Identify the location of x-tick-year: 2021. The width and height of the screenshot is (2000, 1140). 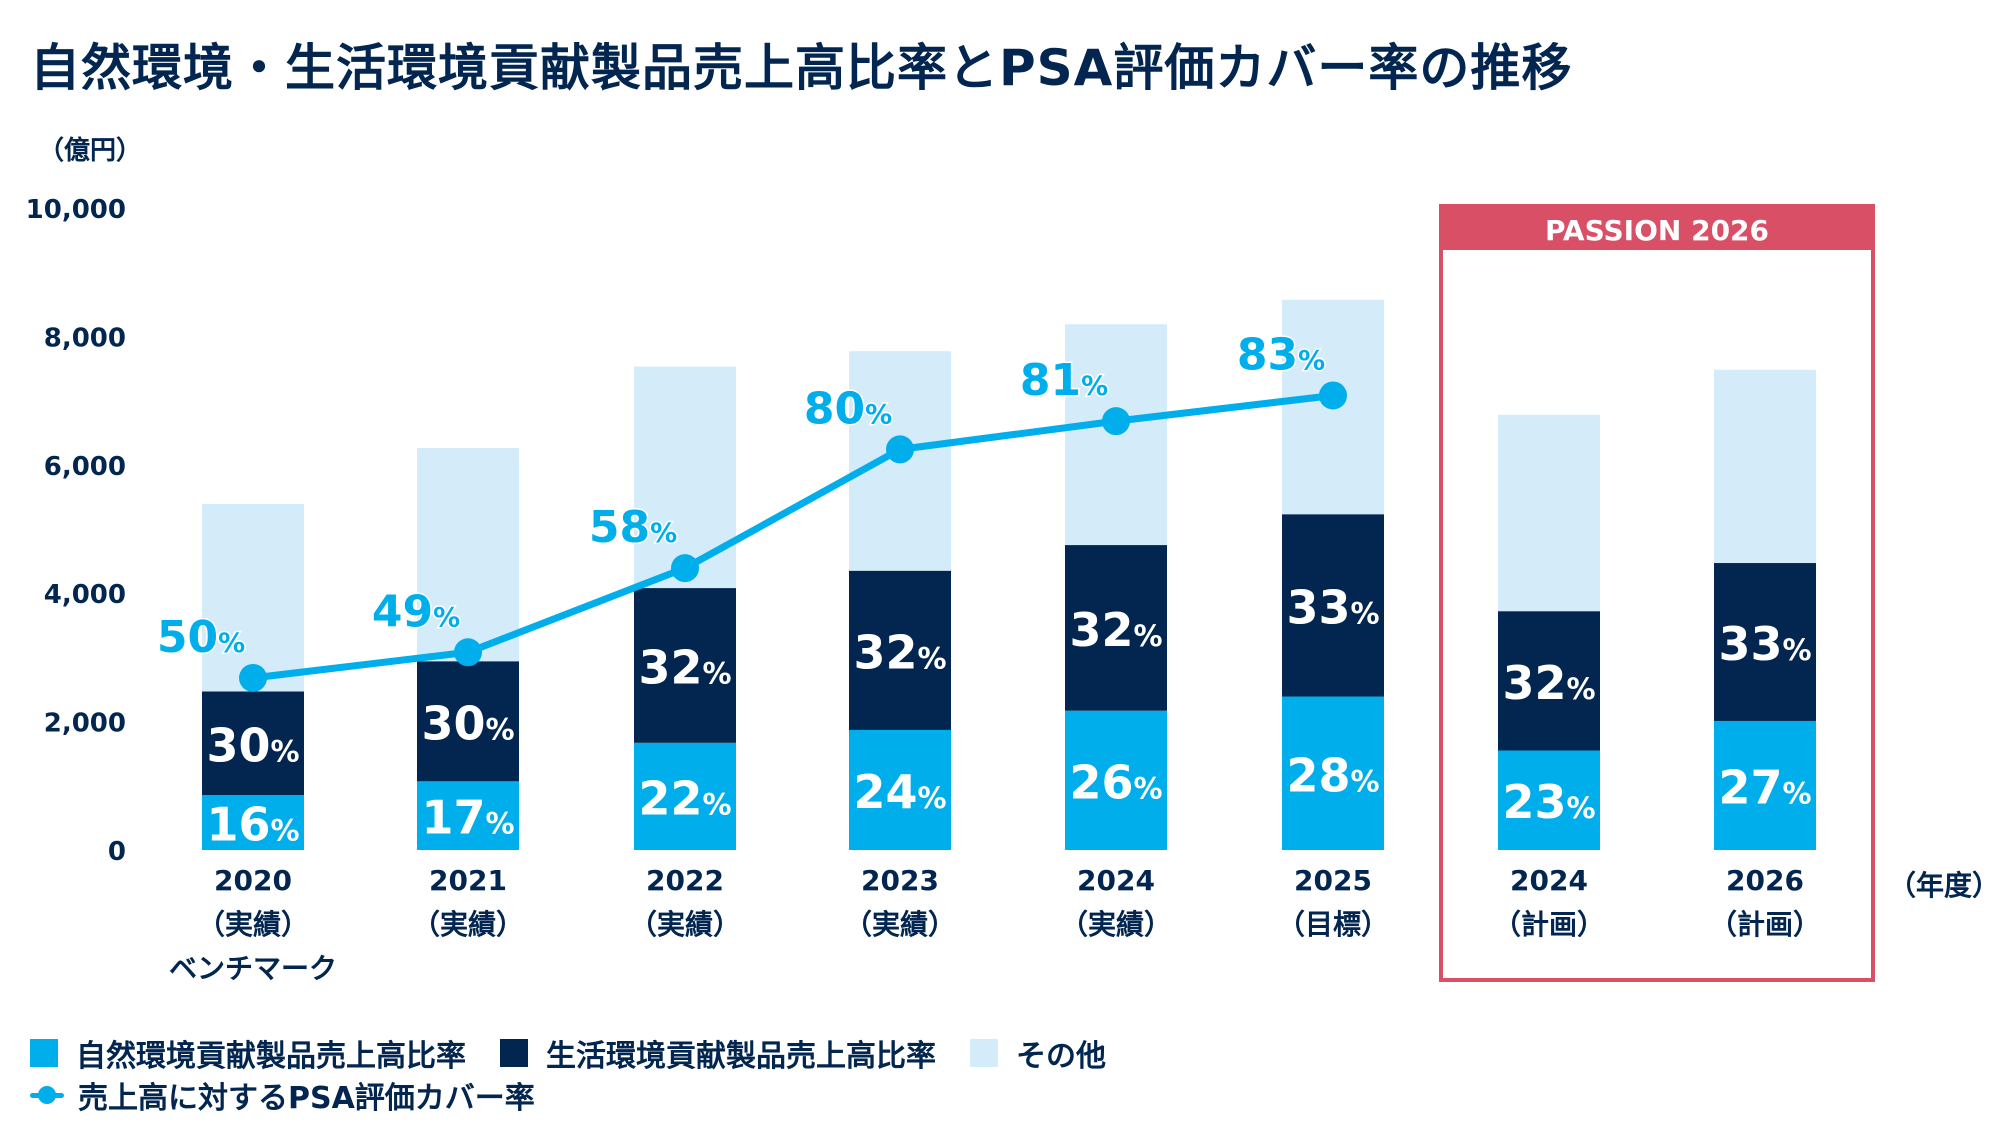
(468, 880).